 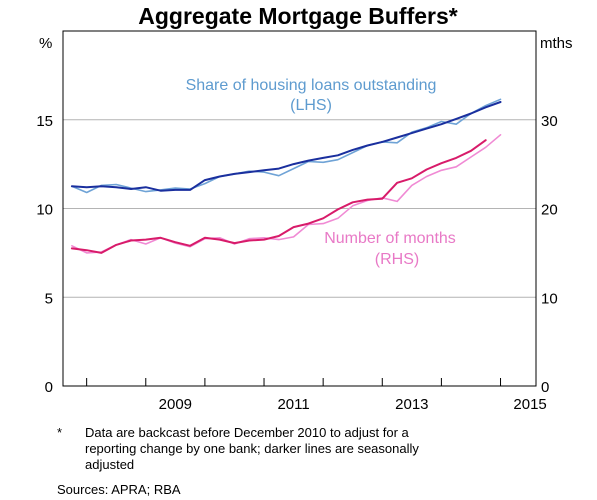 I want to click on sources: Sources: APRA; RBA, so click(x=119, y=489).